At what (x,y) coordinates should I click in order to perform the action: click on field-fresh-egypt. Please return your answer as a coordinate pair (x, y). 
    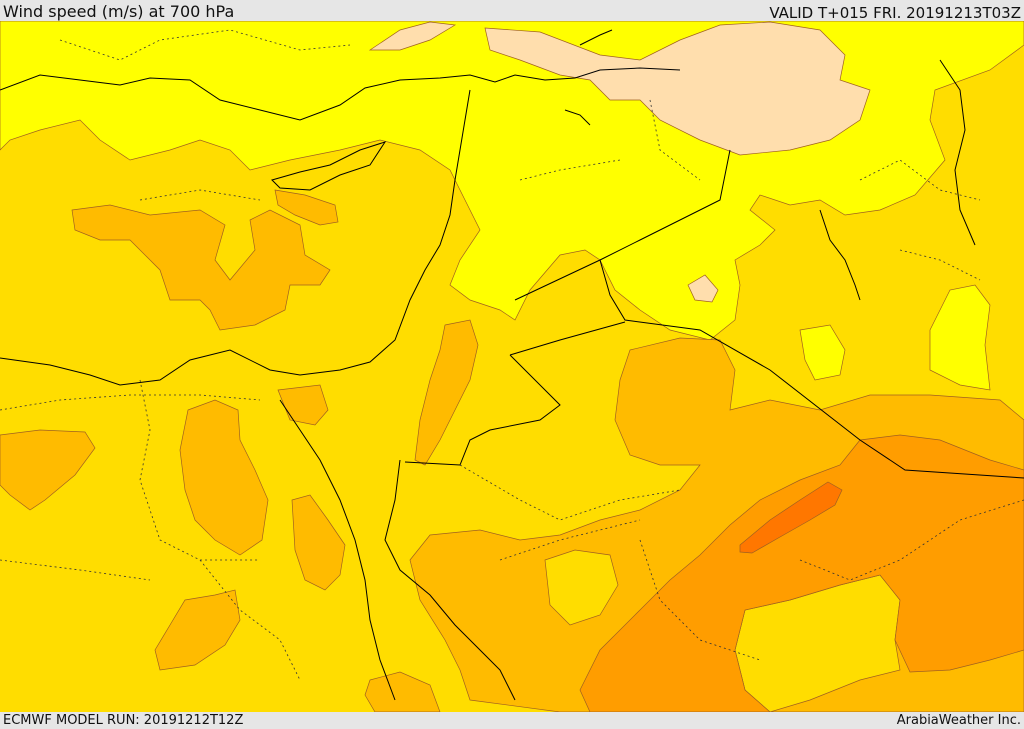
    Looking at the image, I should click on (224, 477).